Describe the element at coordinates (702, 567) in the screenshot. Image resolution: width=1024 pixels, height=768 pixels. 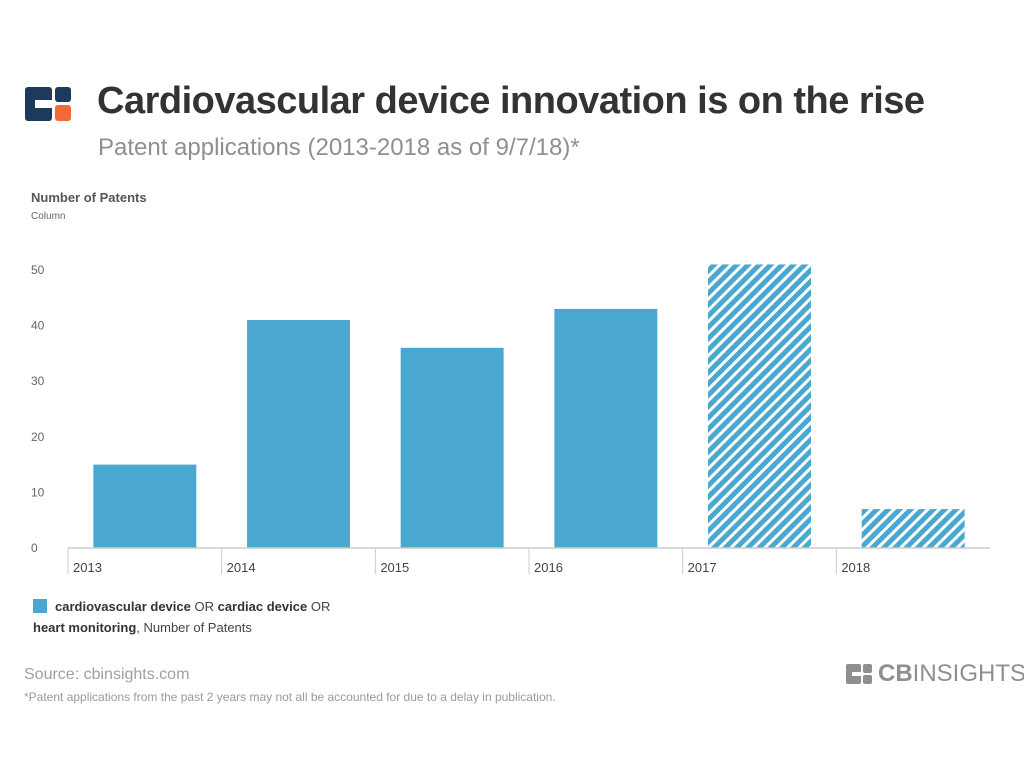
I see `x-tick-label: 2017` at that location.